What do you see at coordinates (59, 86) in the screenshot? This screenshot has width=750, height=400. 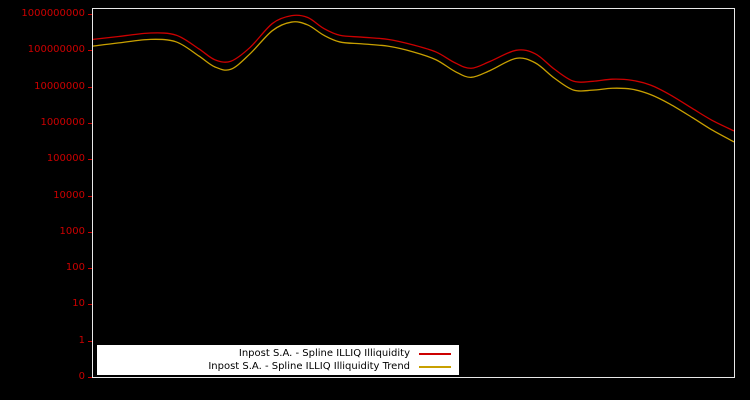 I see `y-tick-label: 10000000` at bounding box center [59, 86].